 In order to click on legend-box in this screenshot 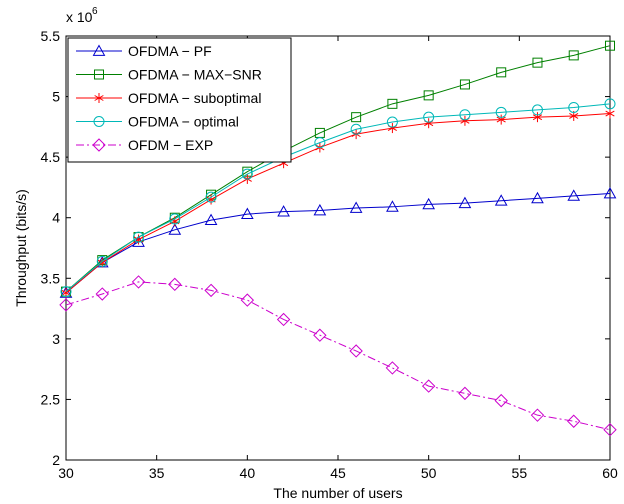, I will do `click(179, 100)`.